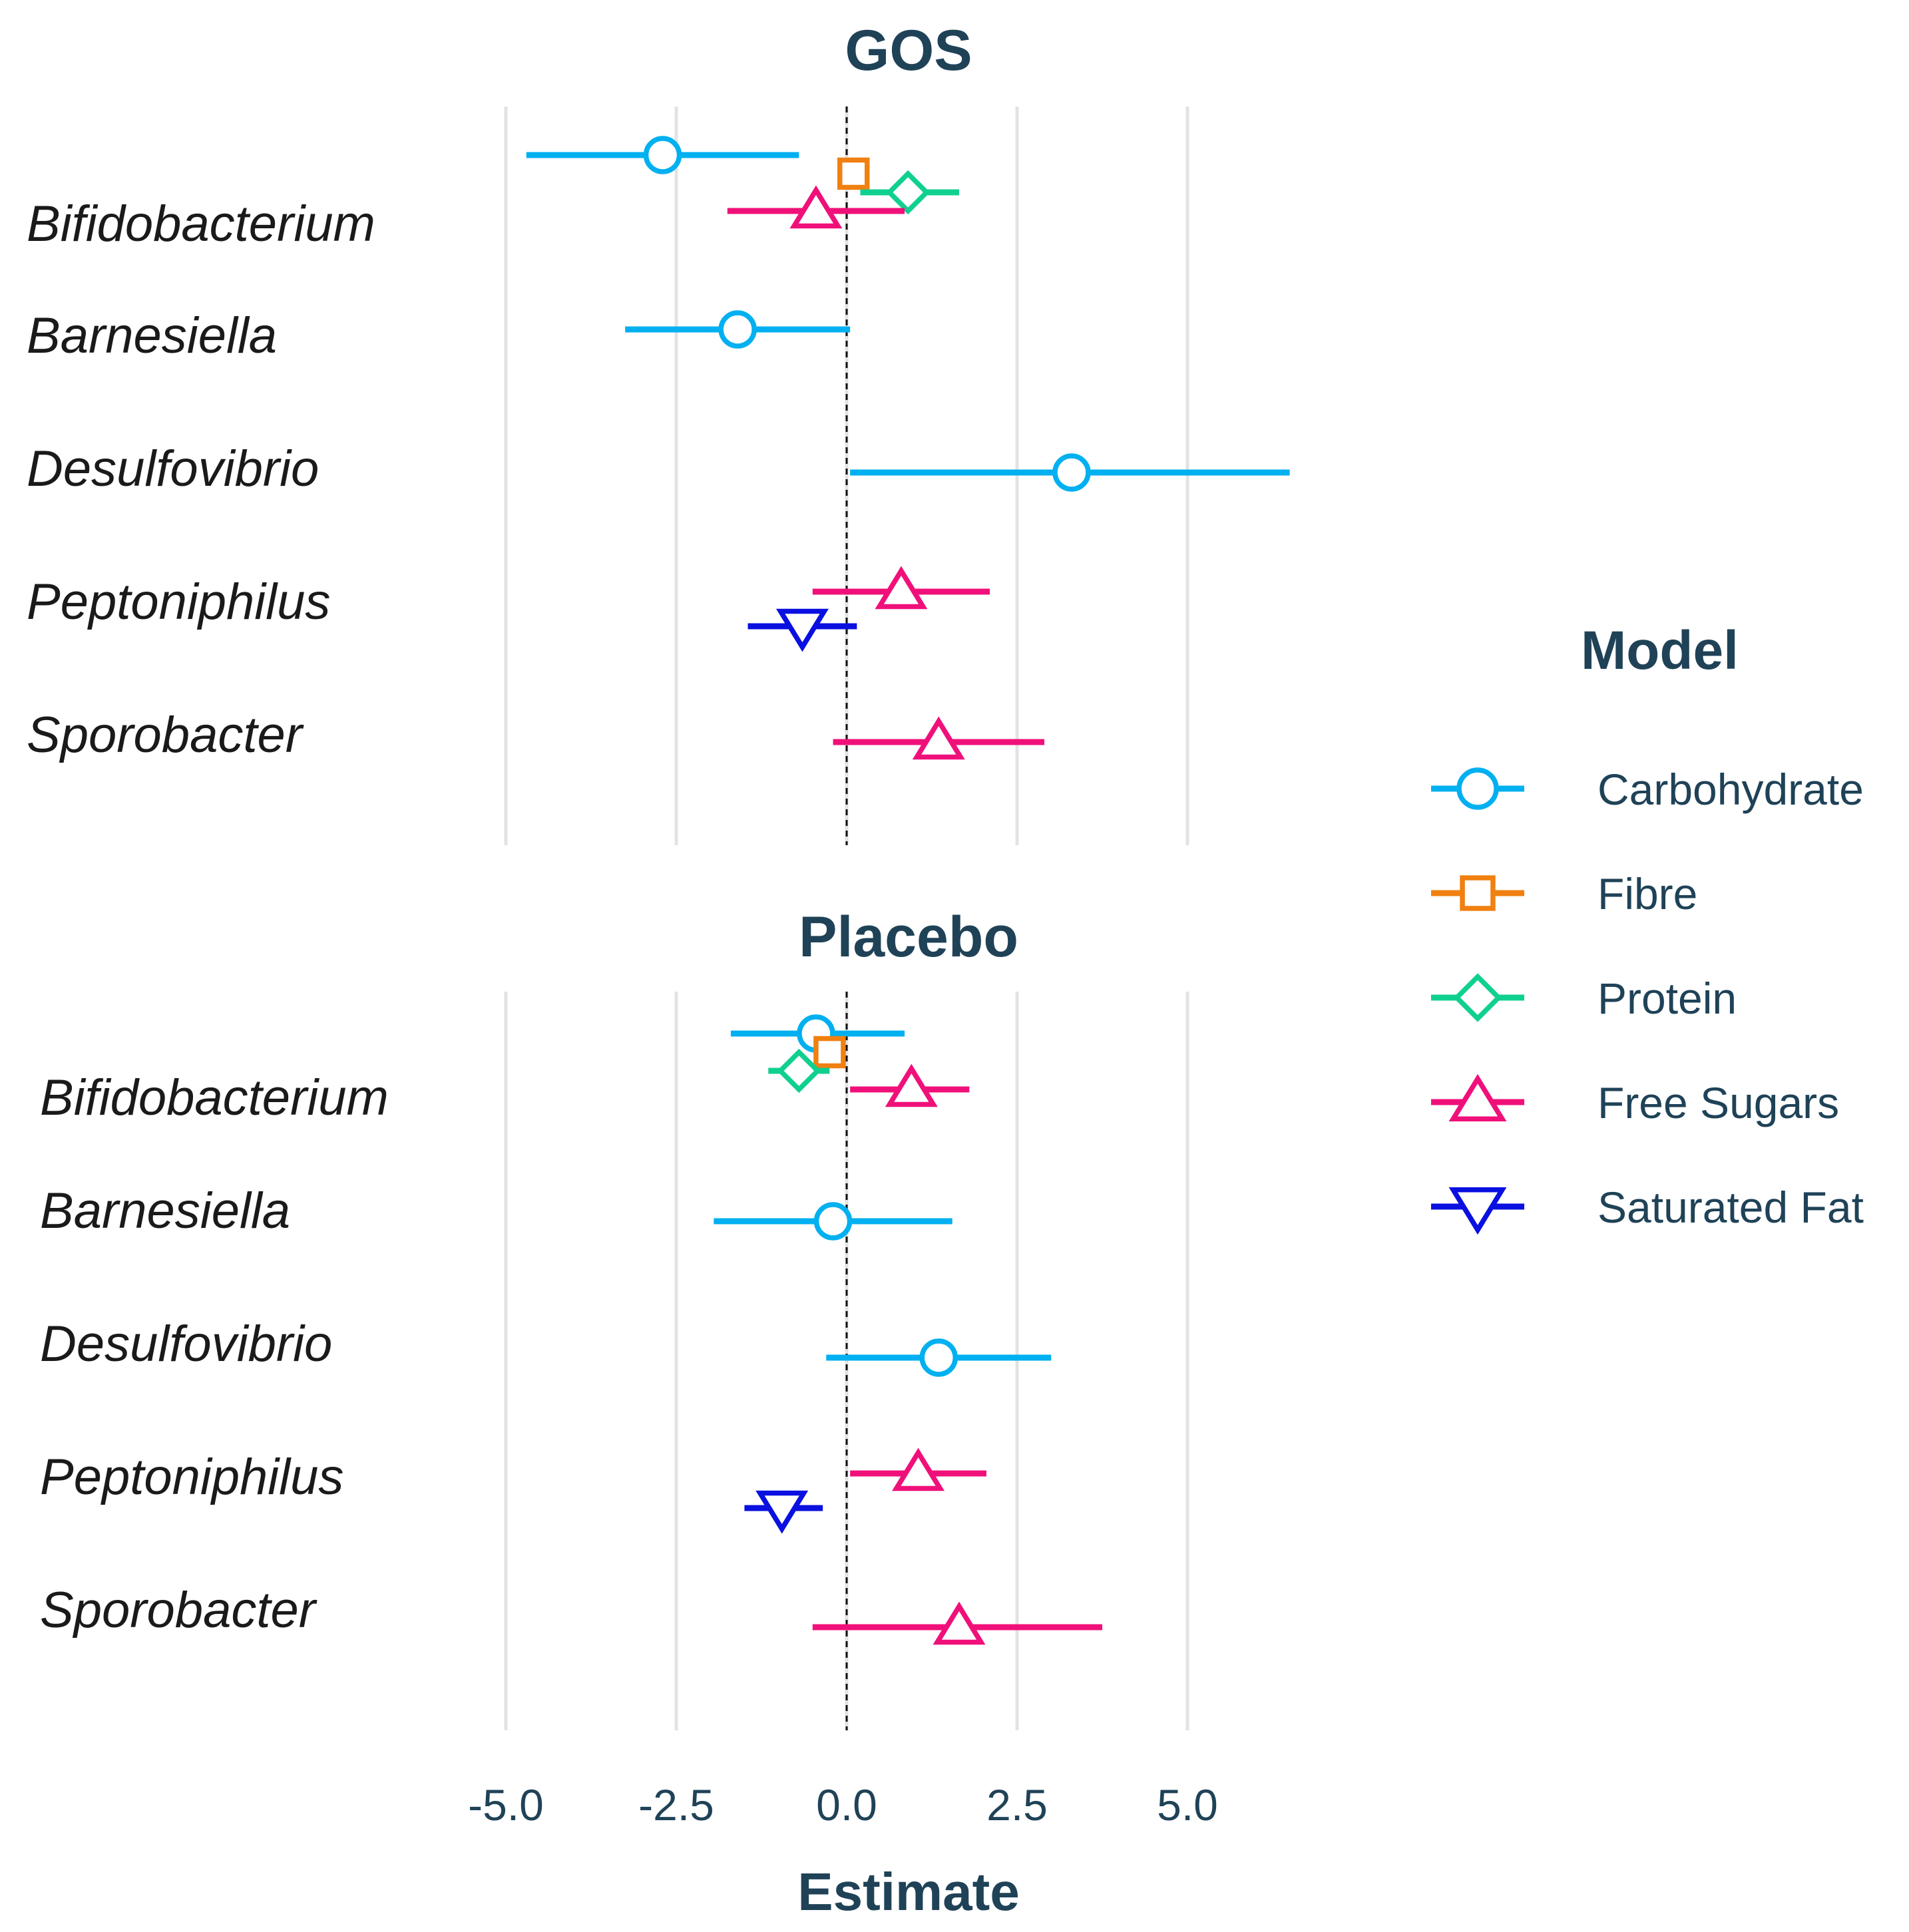  I want to click on estimates-gos, so click(908, 448).